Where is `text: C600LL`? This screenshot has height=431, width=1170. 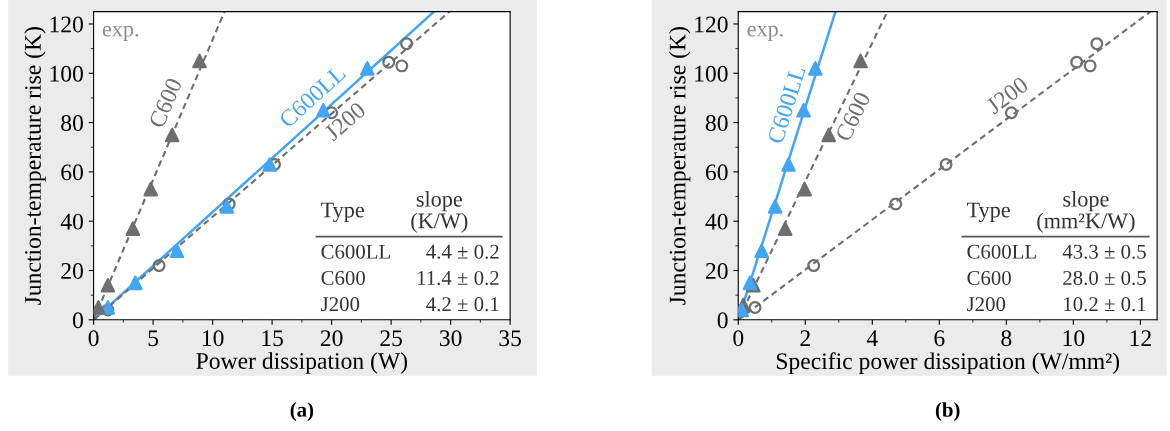 text: C600LL is located at coordinates (786, 105).